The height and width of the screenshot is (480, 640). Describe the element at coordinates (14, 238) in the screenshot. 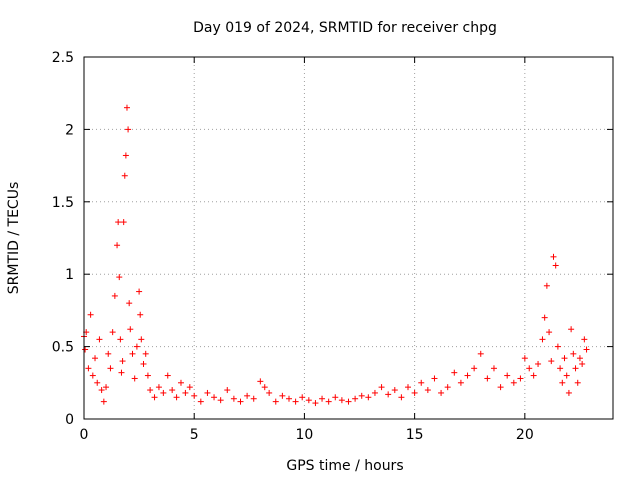

I see `y-axis-label: SRMTID / TECUs` at that location.